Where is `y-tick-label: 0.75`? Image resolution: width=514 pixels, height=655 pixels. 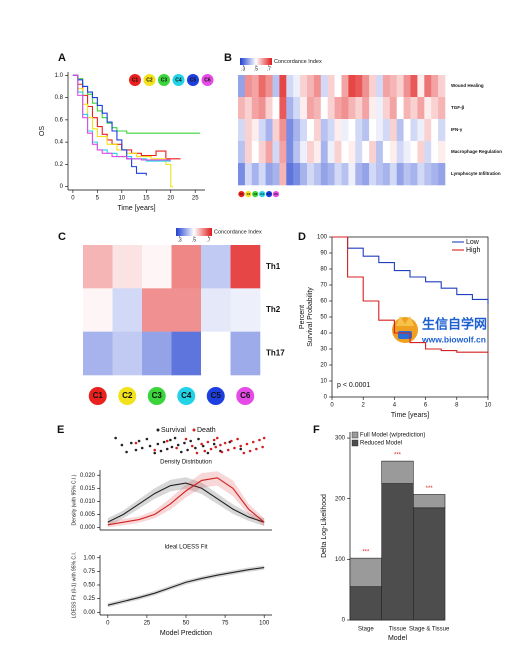
y-tick-label: 0.75 is located at coordinates (89, 572).